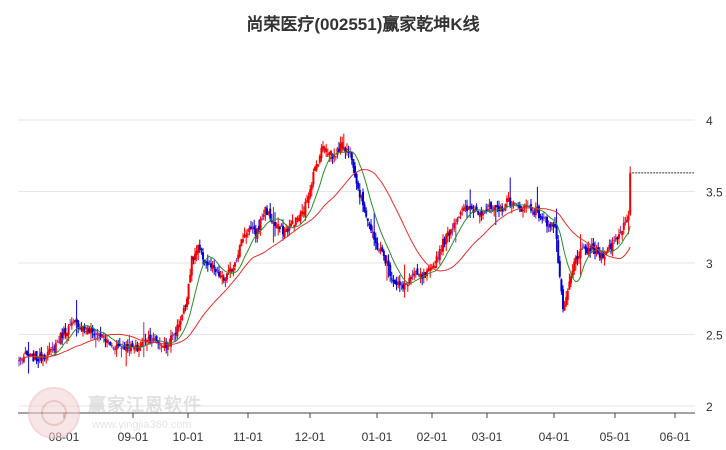  What do you see at coordinates (709, 264) in the screenshot?
I see `y-tick-label: 3` at bounding box center [709, 264].